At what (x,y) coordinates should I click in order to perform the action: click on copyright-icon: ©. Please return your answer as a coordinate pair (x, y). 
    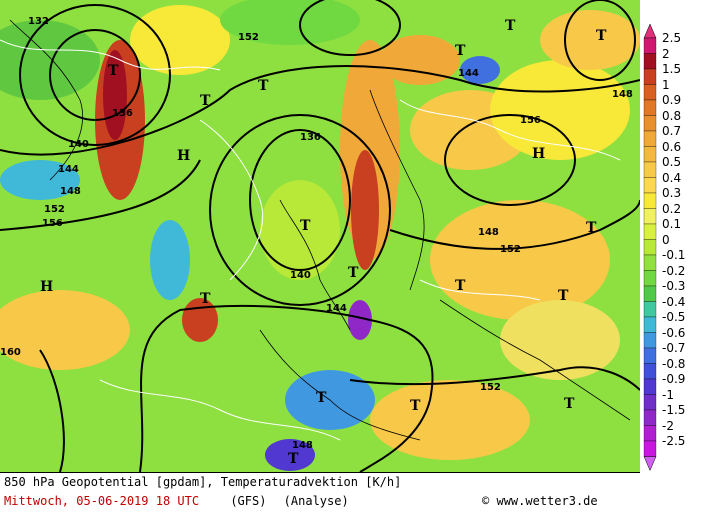
    Looking at the image, I should click on (486, 501).